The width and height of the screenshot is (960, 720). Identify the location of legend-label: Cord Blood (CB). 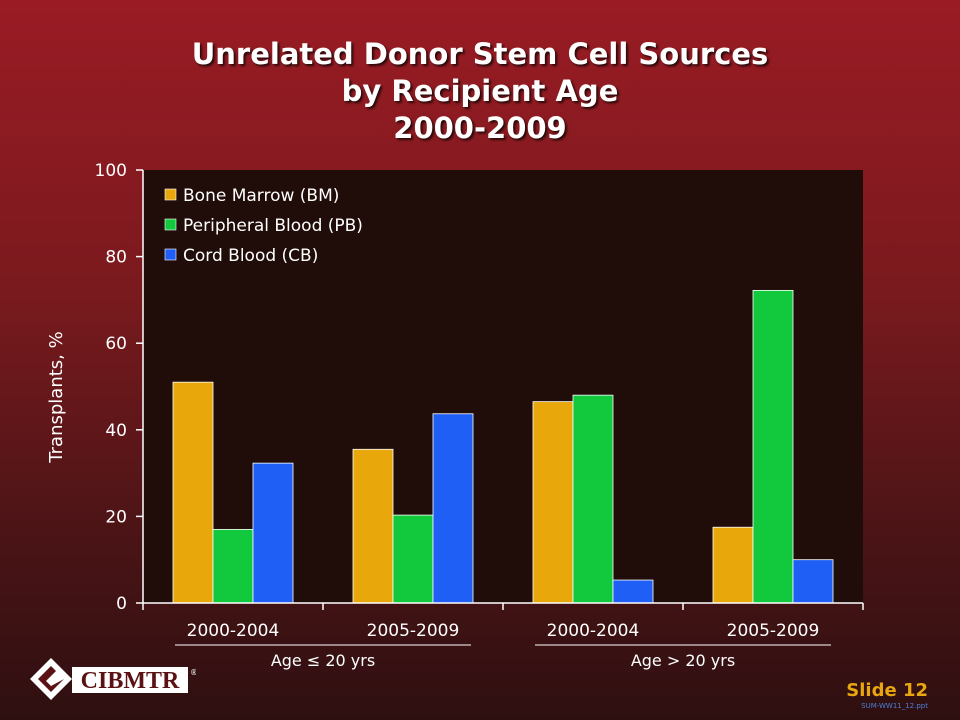
(250, 256).